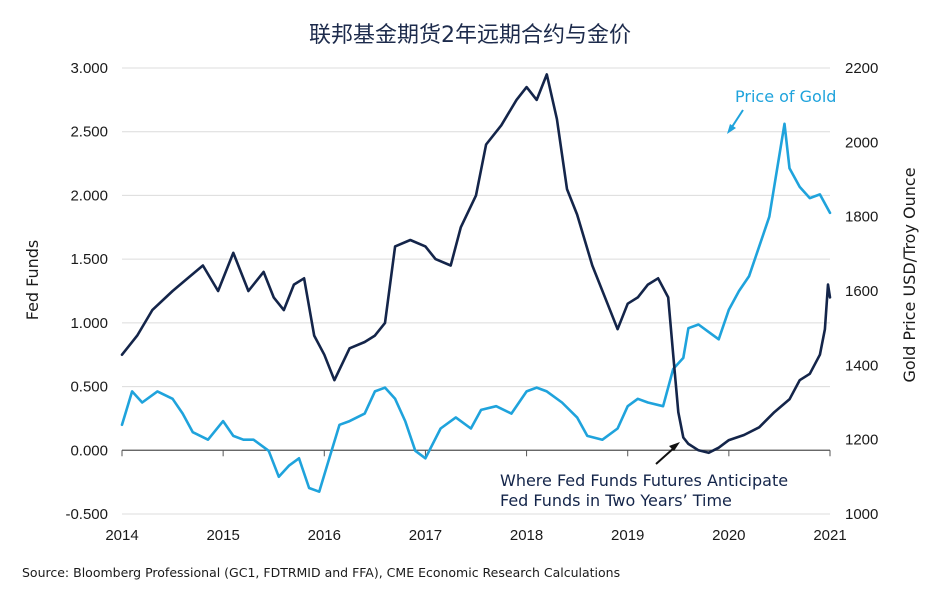  Describe the element at coordinates (89, 387) in the screenshot. I see `y-left-tick-label: 0.500` at that location.